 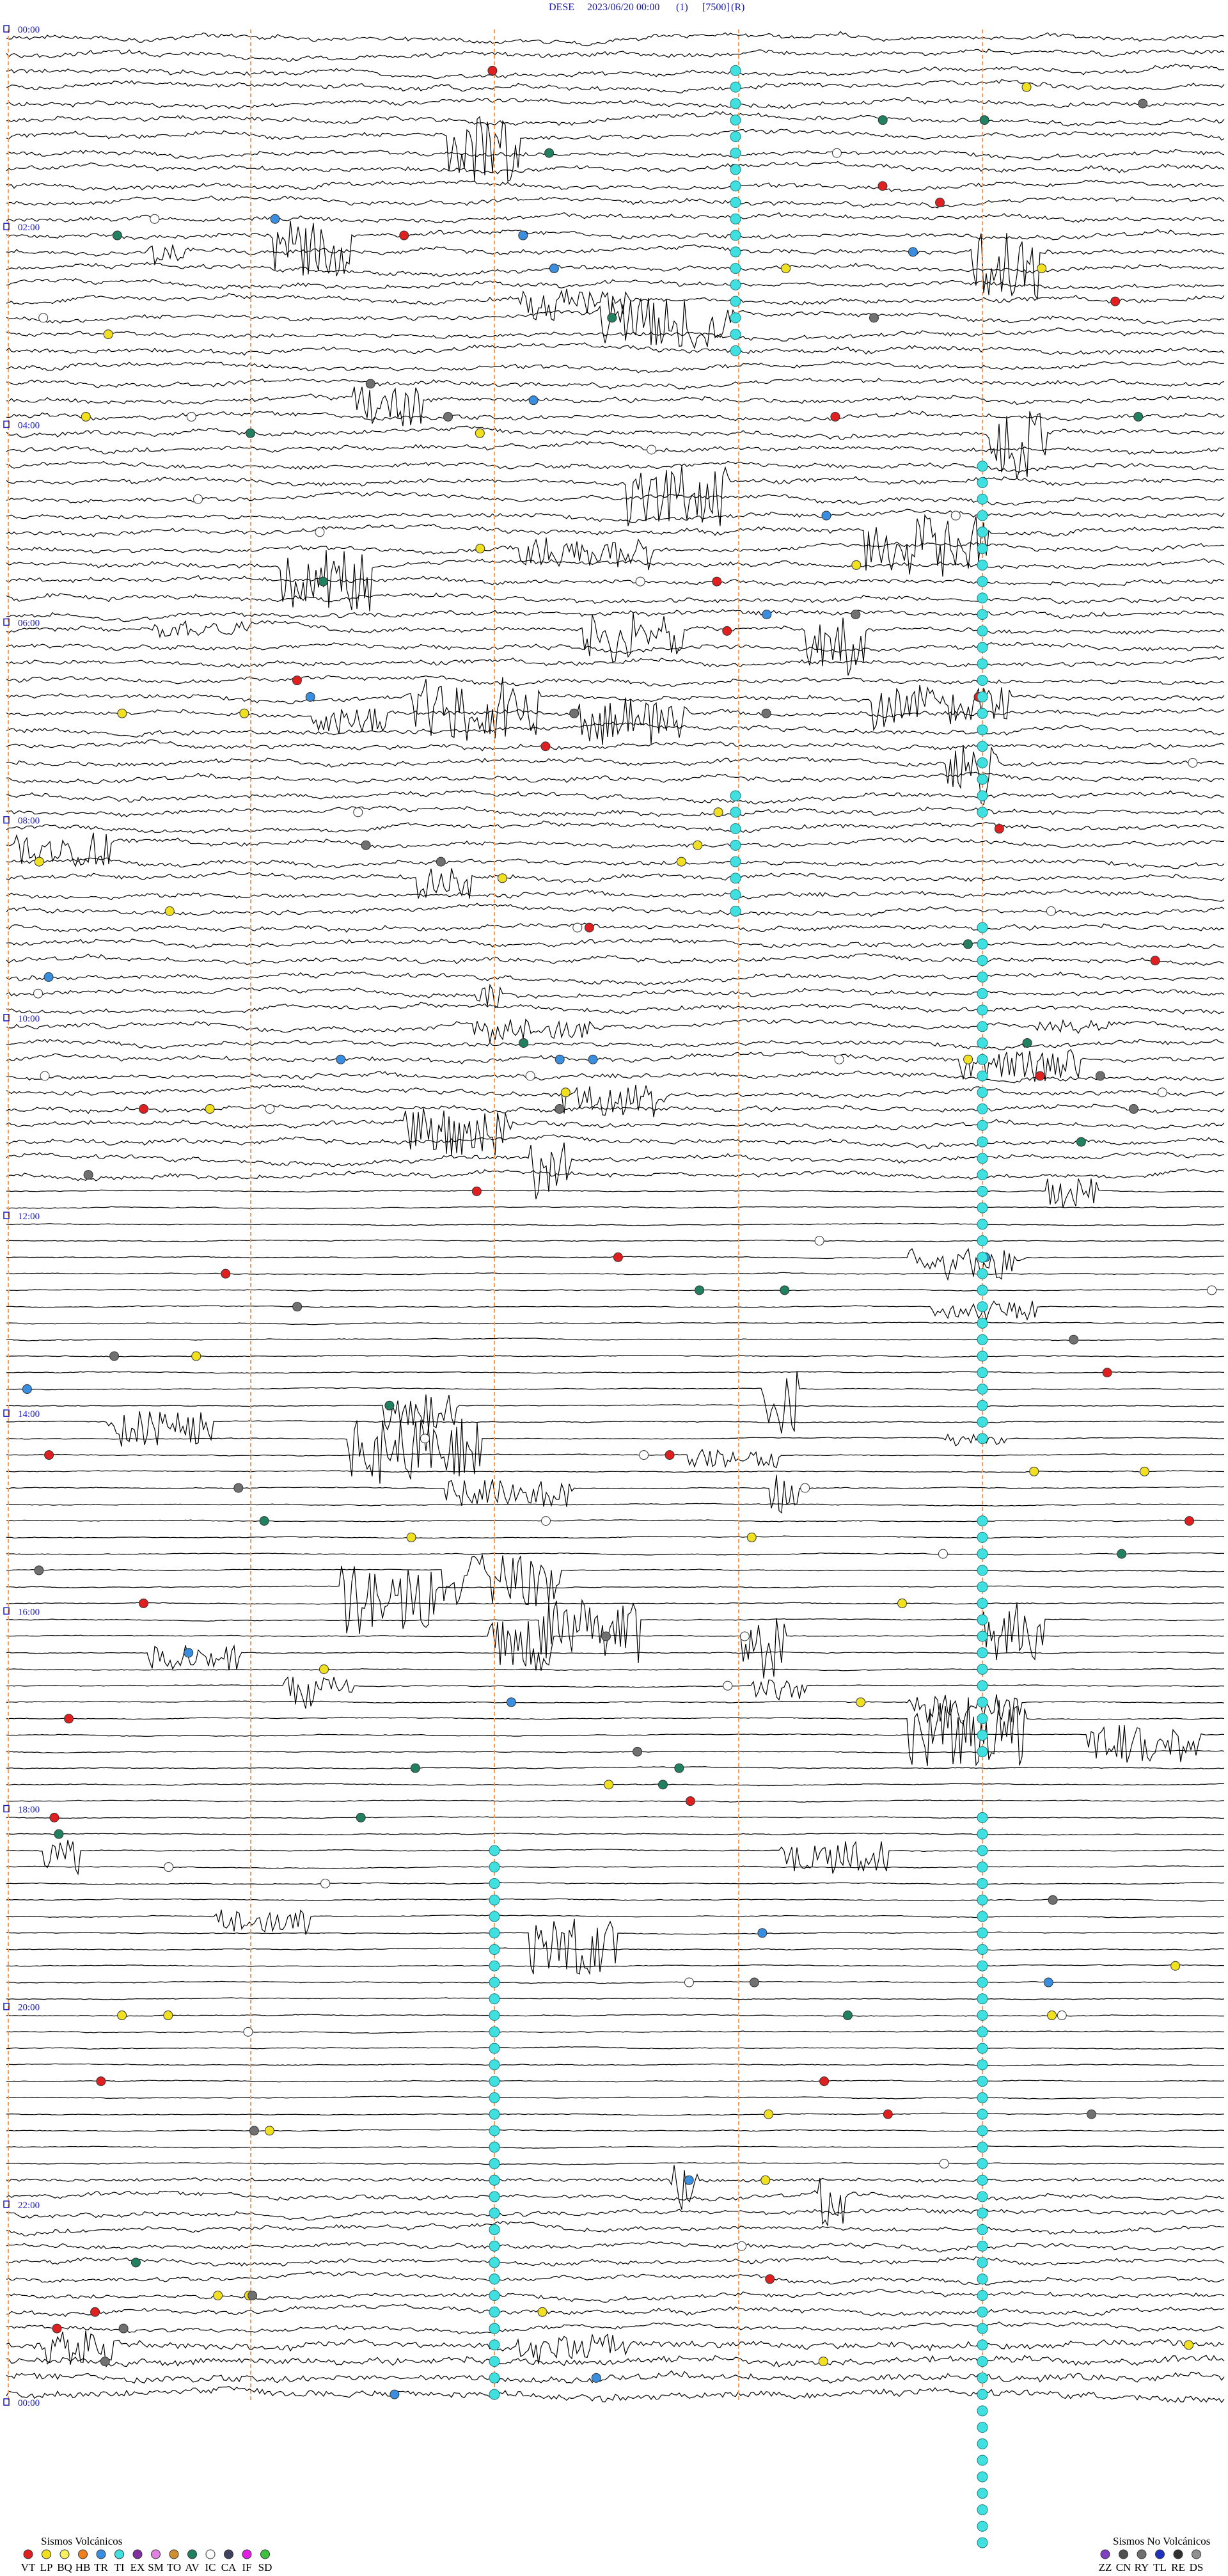 What do you see at coordinates (682, 7) in the screenshot?
I see `channel: (1)` at bounding box center [682, 7].